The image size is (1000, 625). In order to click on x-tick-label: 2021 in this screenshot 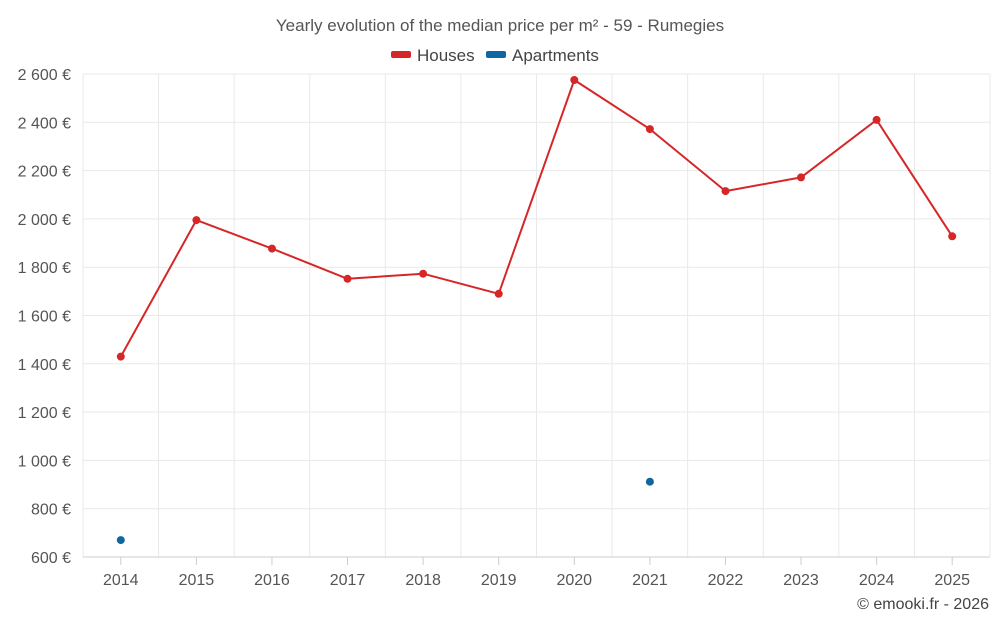, I will do `click(650, 580)`.